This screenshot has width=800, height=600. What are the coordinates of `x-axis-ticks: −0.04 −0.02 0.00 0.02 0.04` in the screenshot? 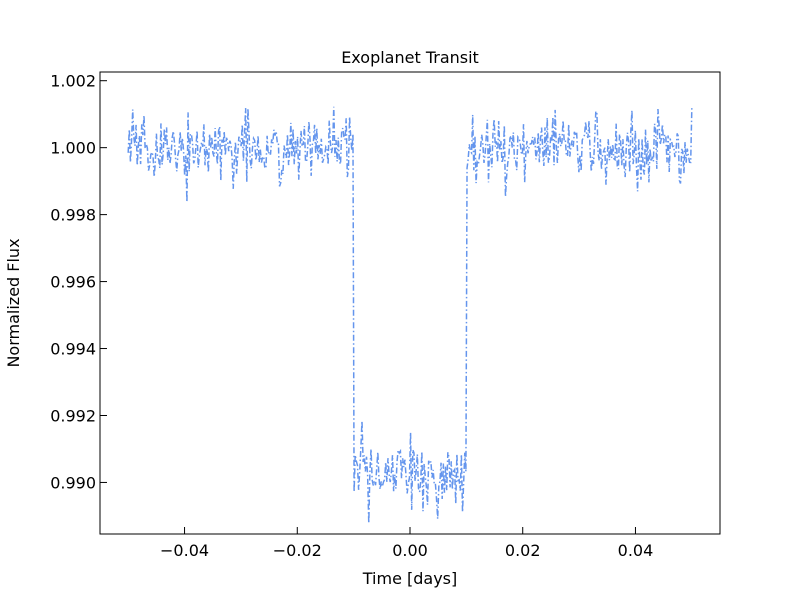 It's located at (406, 543).